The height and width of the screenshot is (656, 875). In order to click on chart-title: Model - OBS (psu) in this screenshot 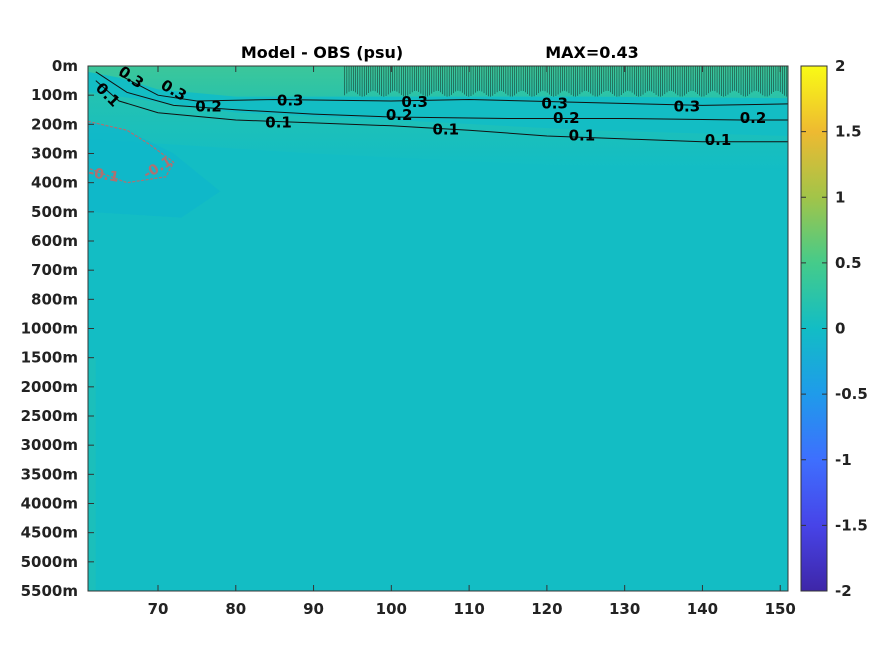, I will do `click(322, 52)`.